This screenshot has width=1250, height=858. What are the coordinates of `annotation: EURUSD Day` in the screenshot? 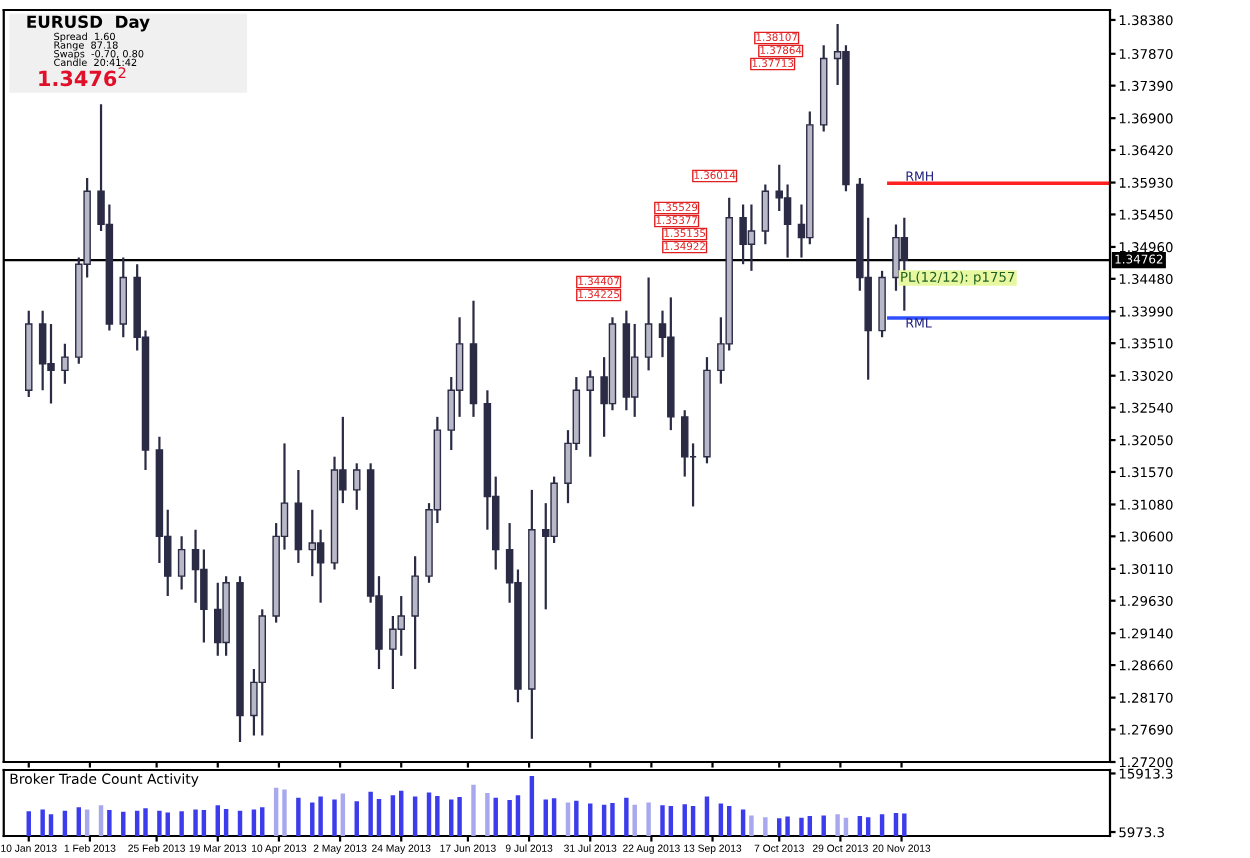 It's located at (88, 23).